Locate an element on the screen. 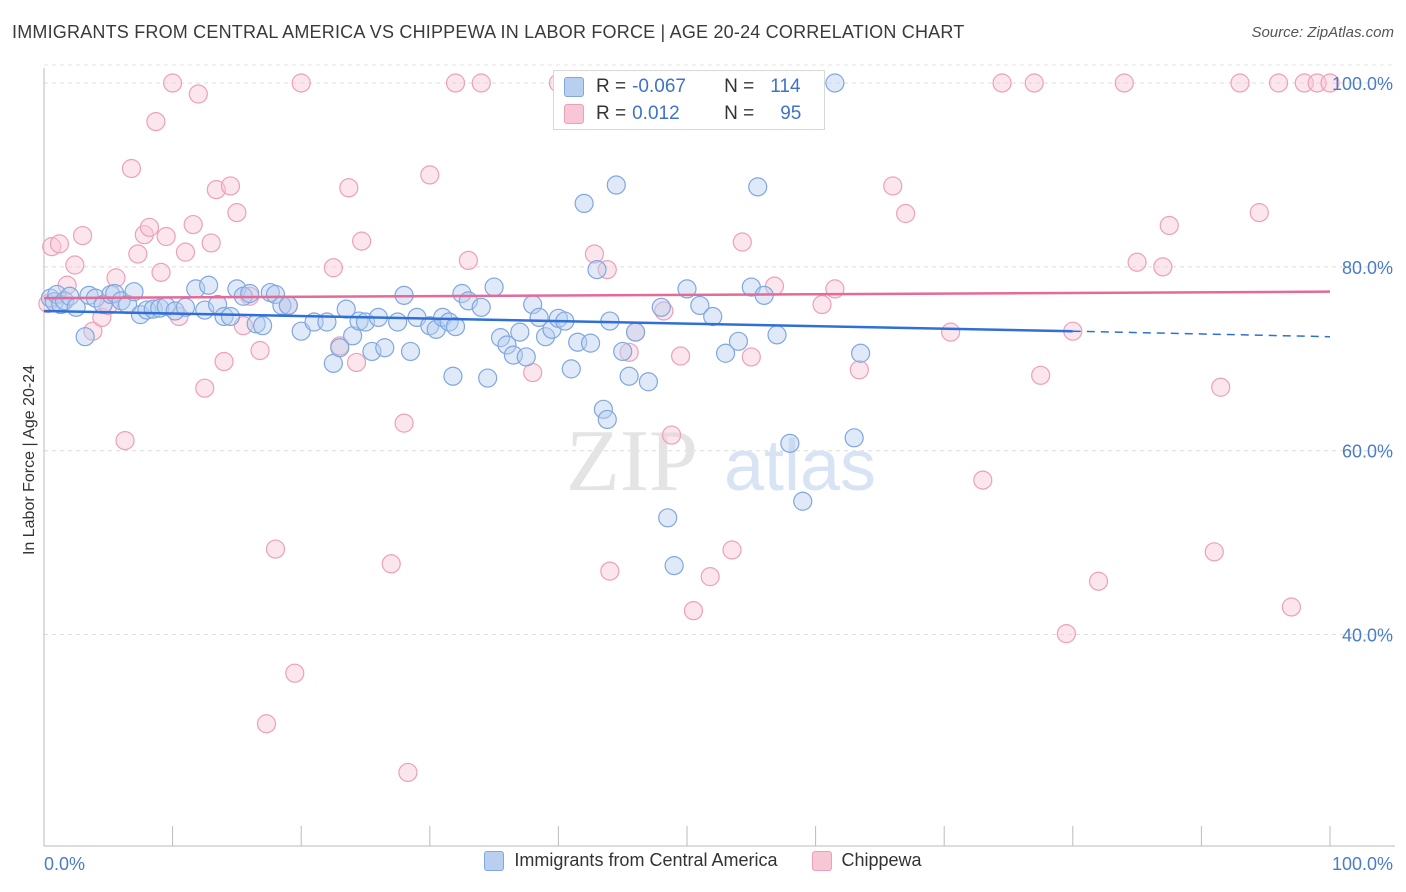 This screenshot has width=1406, height=892. stats-n-value: 114 is located at coordinates (785, 86).